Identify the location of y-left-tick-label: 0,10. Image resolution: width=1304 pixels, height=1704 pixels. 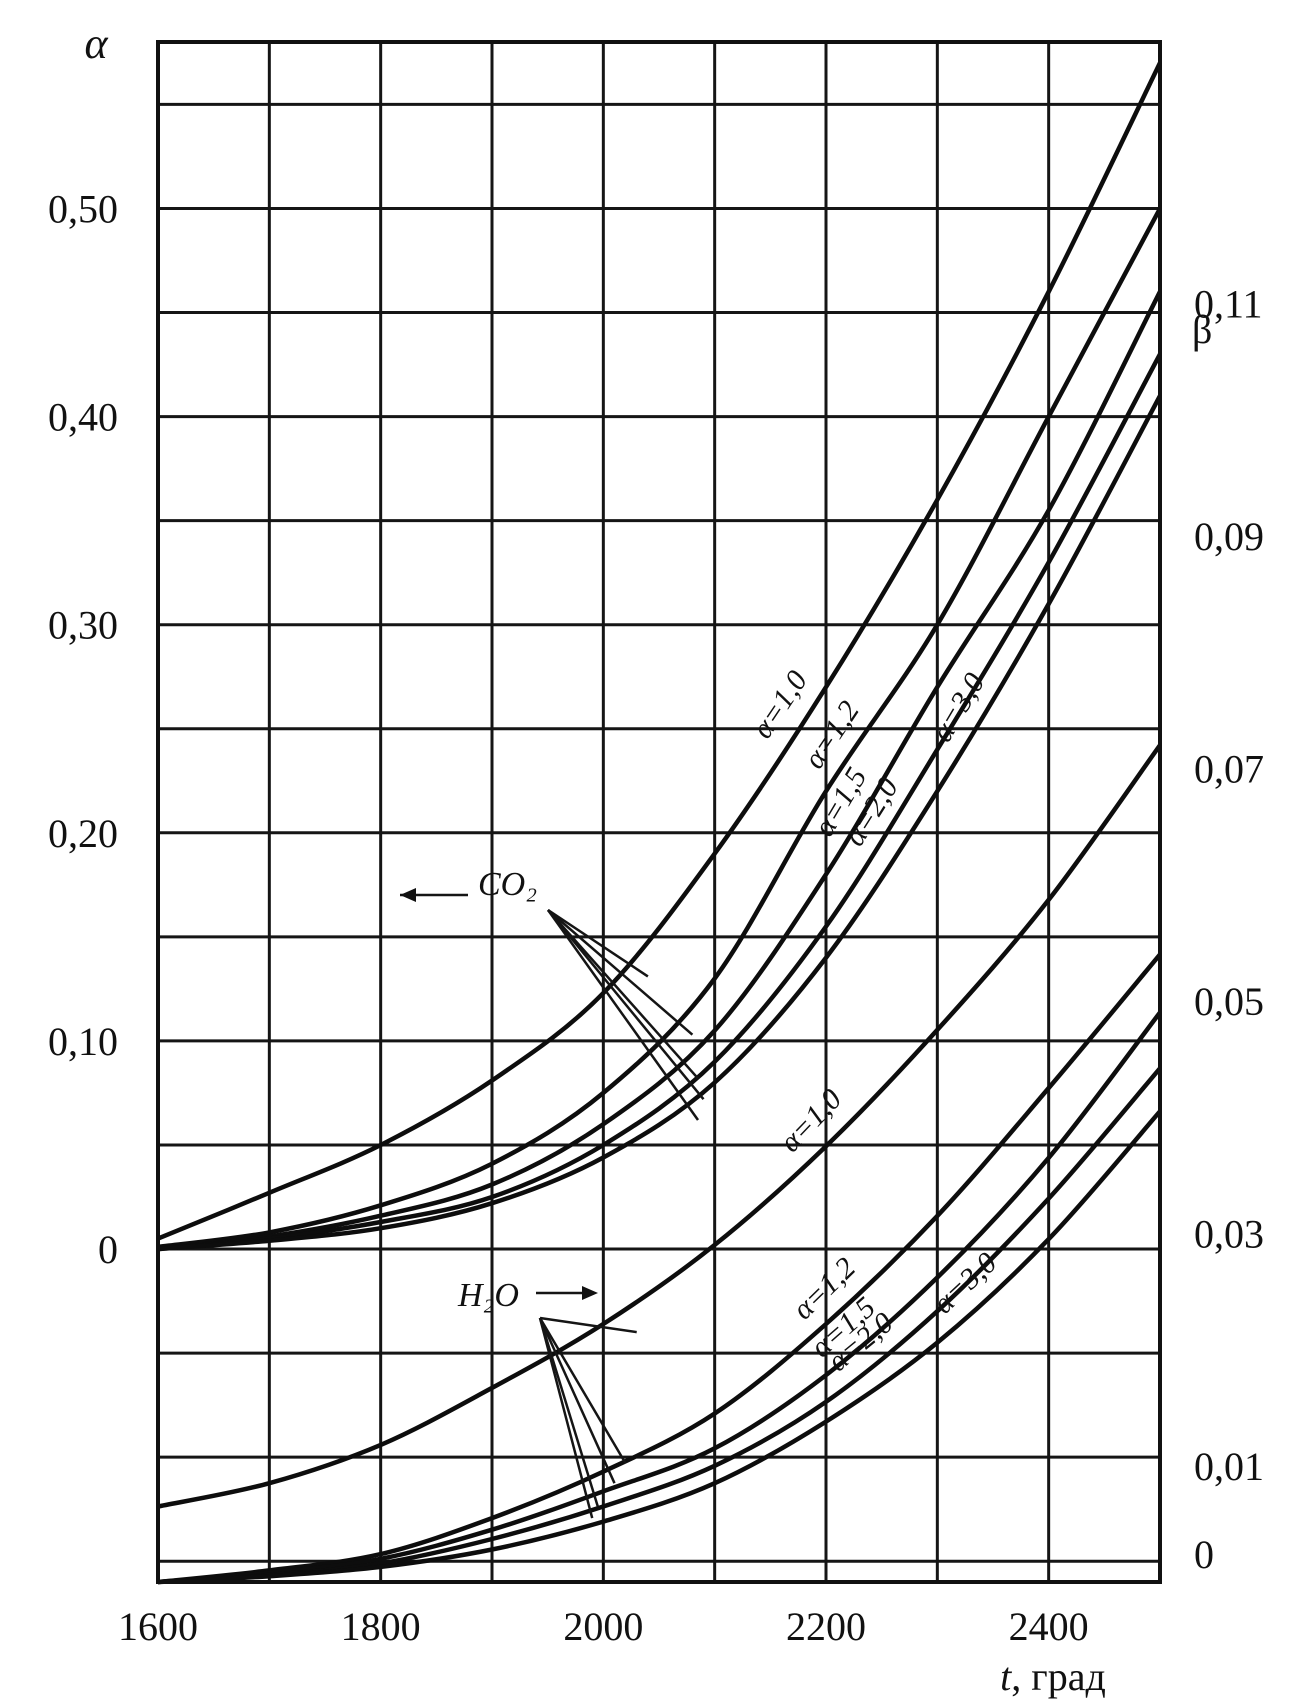
(83, 1041).